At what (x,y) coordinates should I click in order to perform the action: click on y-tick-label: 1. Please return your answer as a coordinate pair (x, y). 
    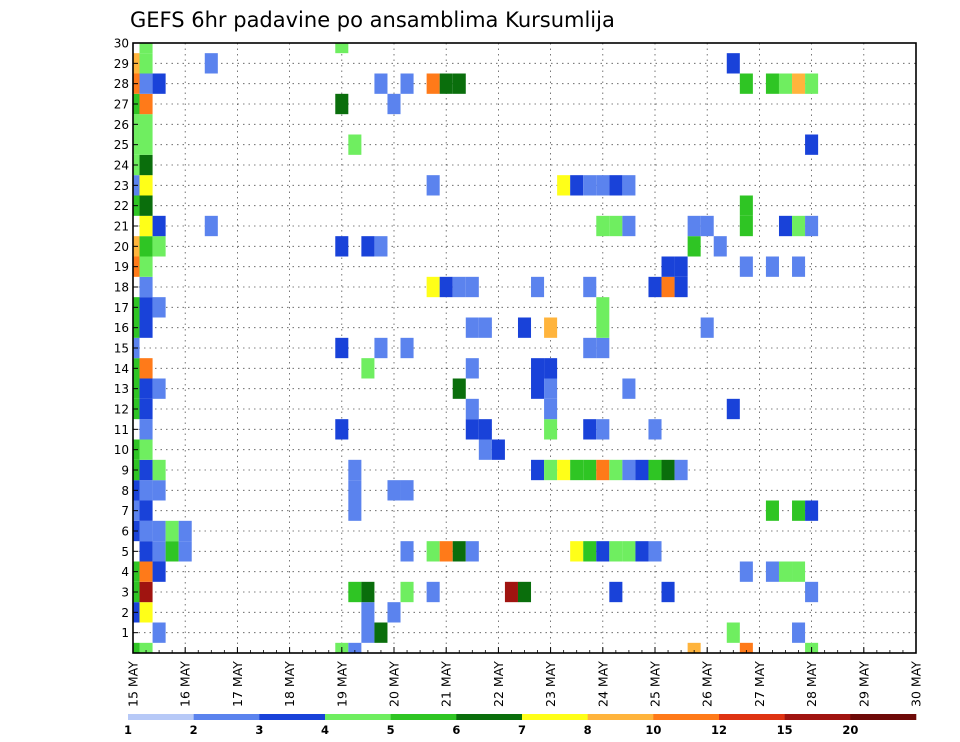
    Looking at the image, I should click on (125, 633).